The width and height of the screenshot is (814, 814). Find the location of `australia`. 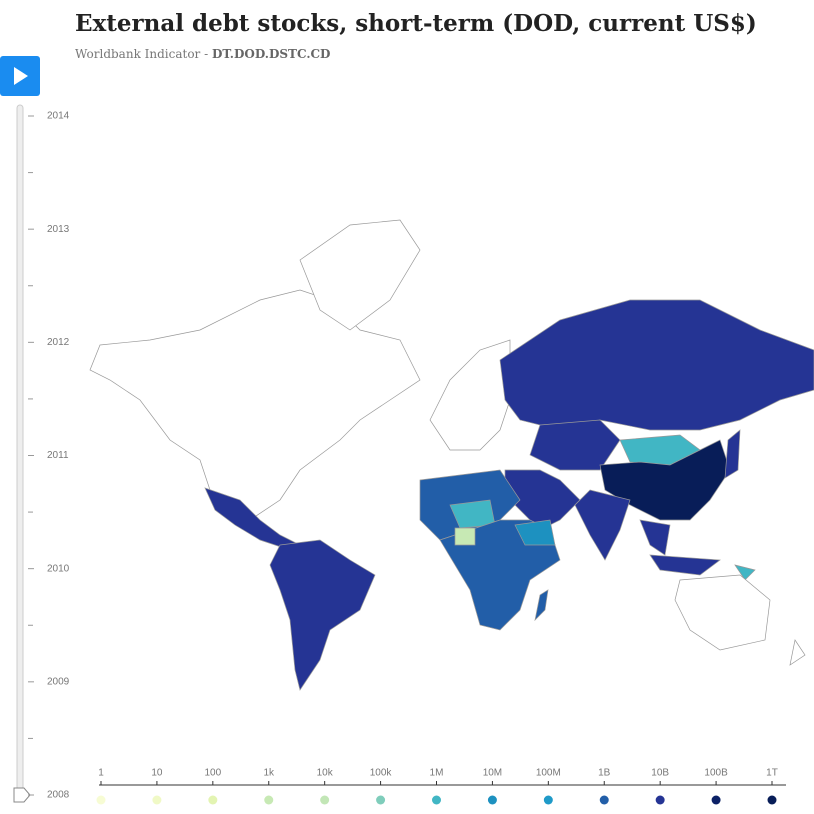

australia is located at coordinates (722, 612).